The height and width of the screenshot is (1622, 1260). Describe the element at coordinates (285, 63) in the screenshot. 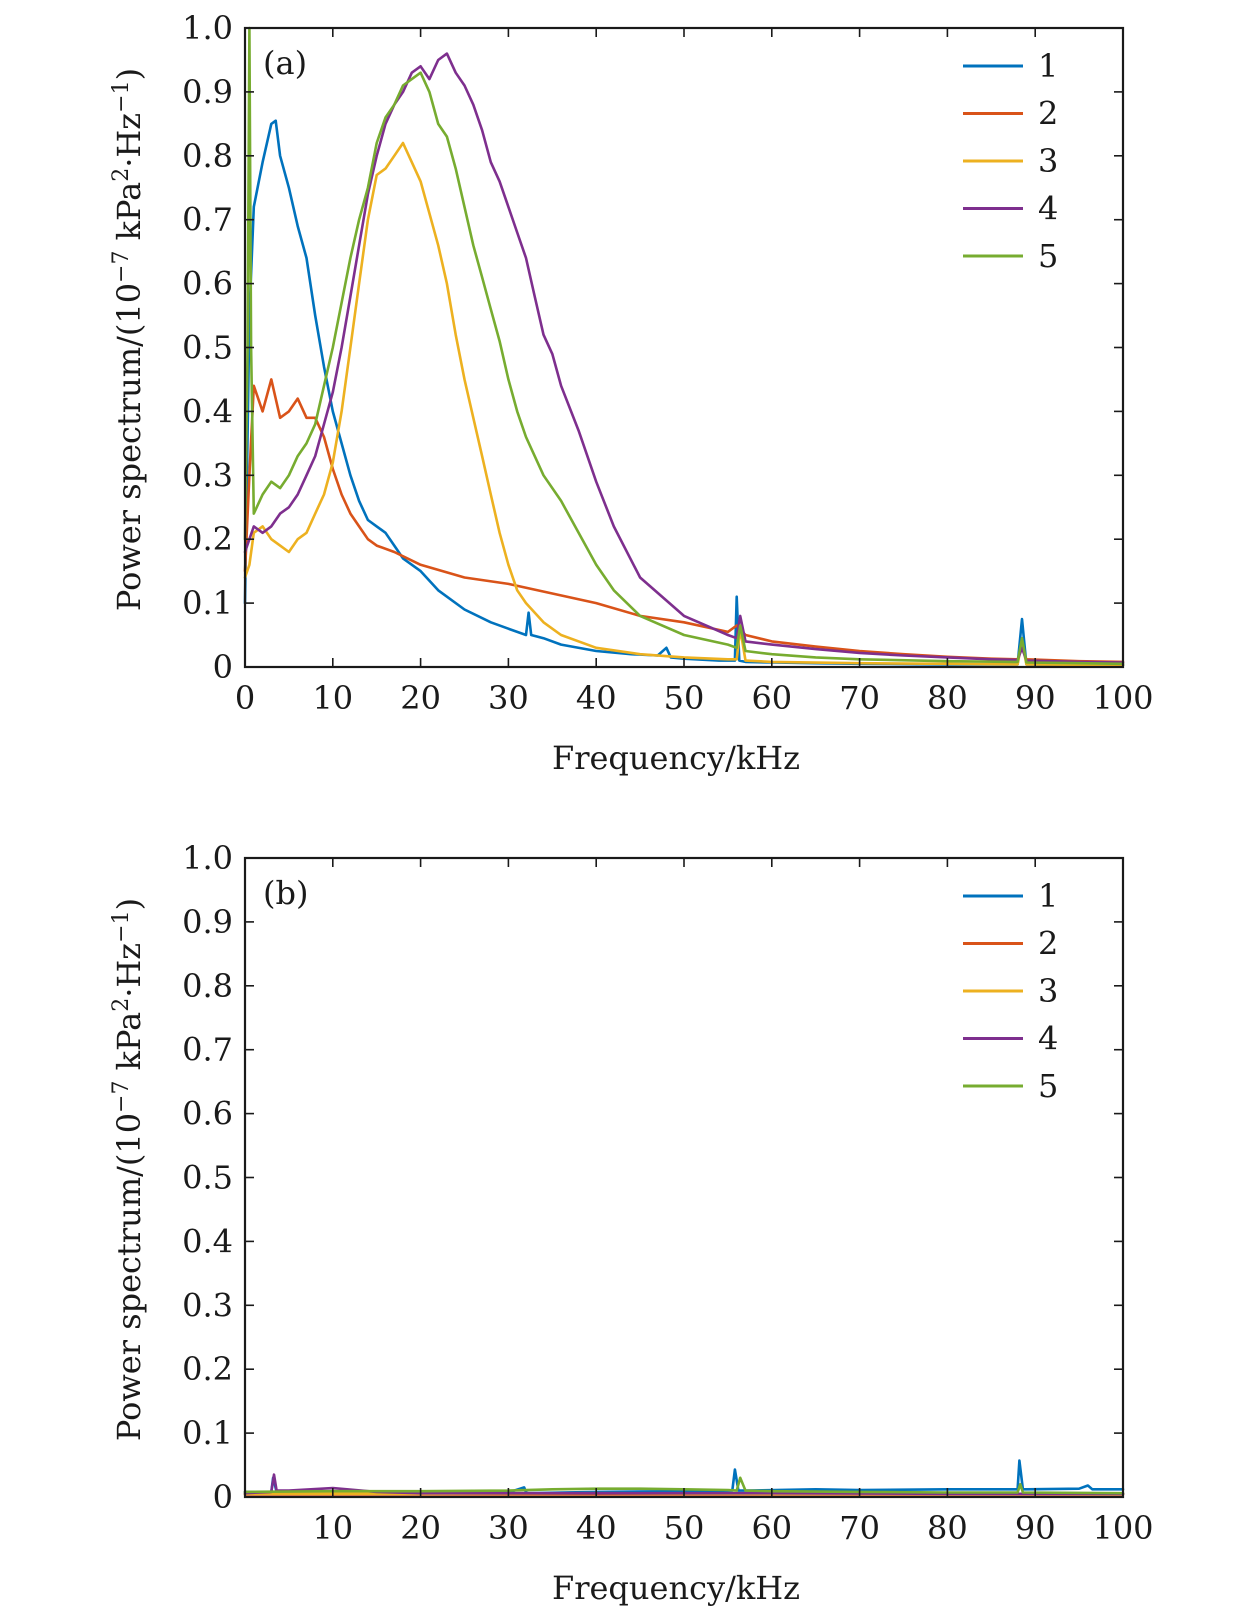

I see `panel-label: (a)` at that location.